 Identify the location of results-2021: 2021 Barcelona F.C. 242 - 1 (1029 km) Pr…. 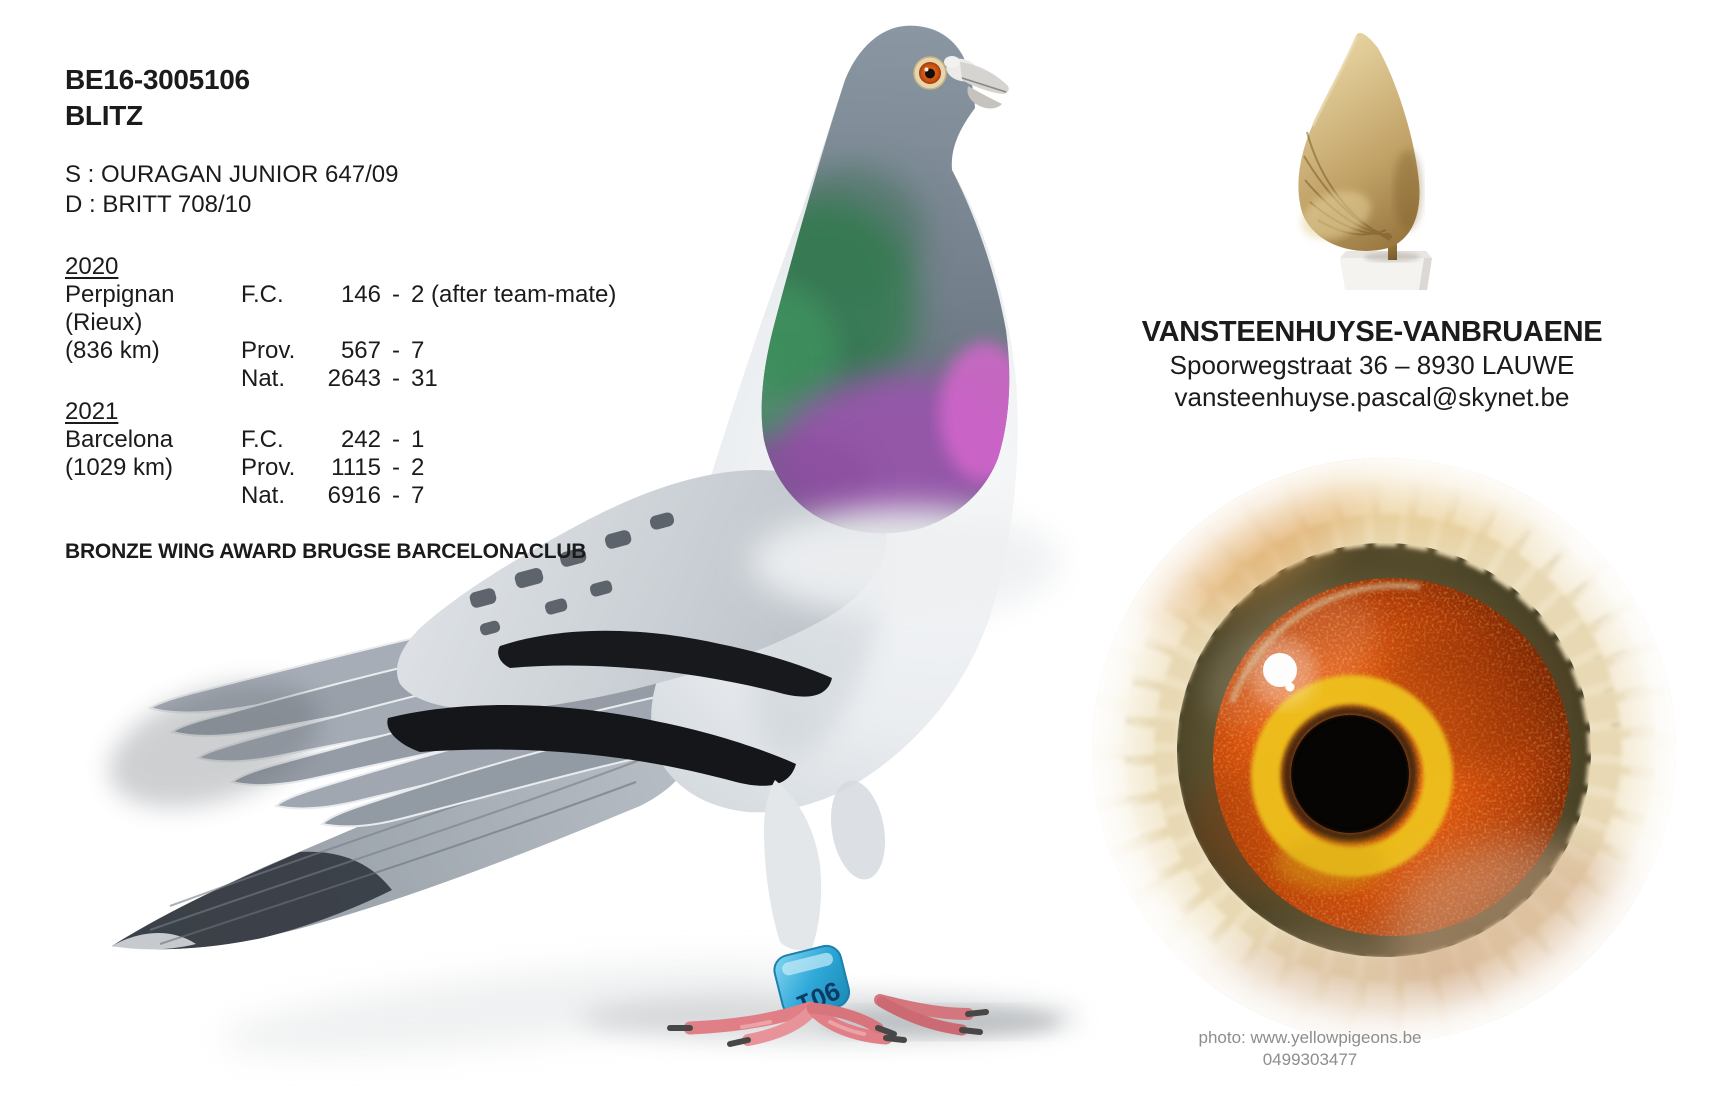
(244, 454).